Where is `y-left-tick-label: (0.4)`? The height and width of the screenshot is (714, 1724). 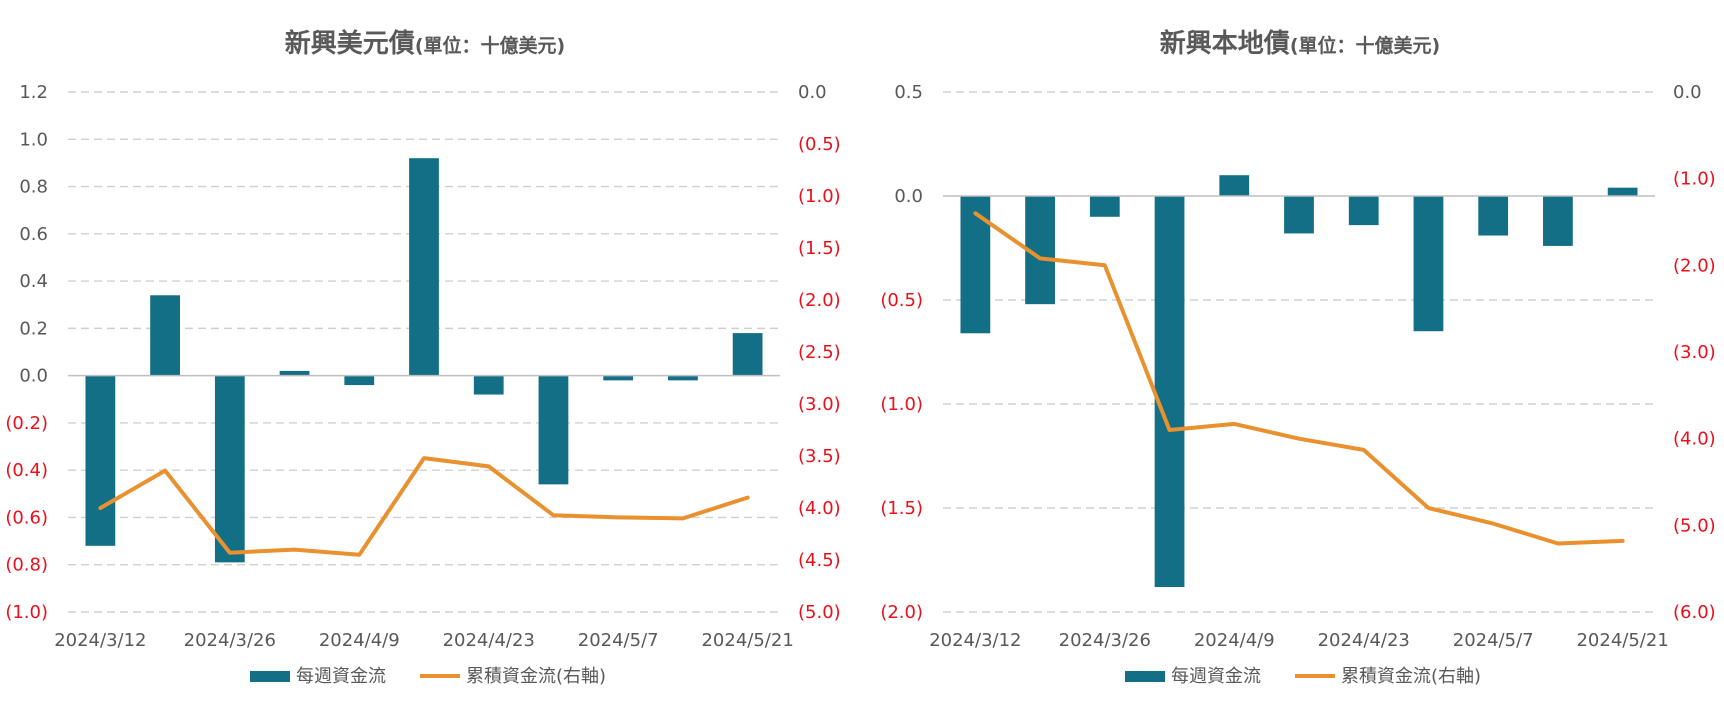
y-left-tick-label: (0.4) is located at coordinates (26, 470).